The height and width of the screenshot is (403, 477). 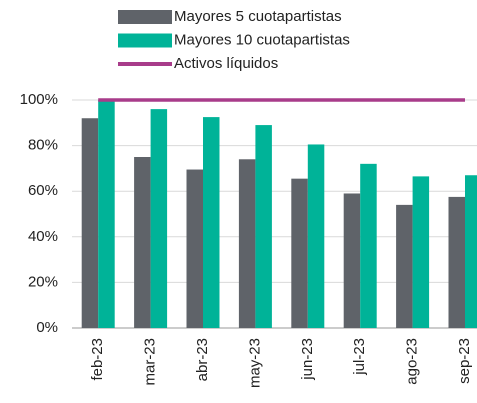 I want to click on legend-label: Mayores 10 cuotapartistas, so click(x=262, y=39).